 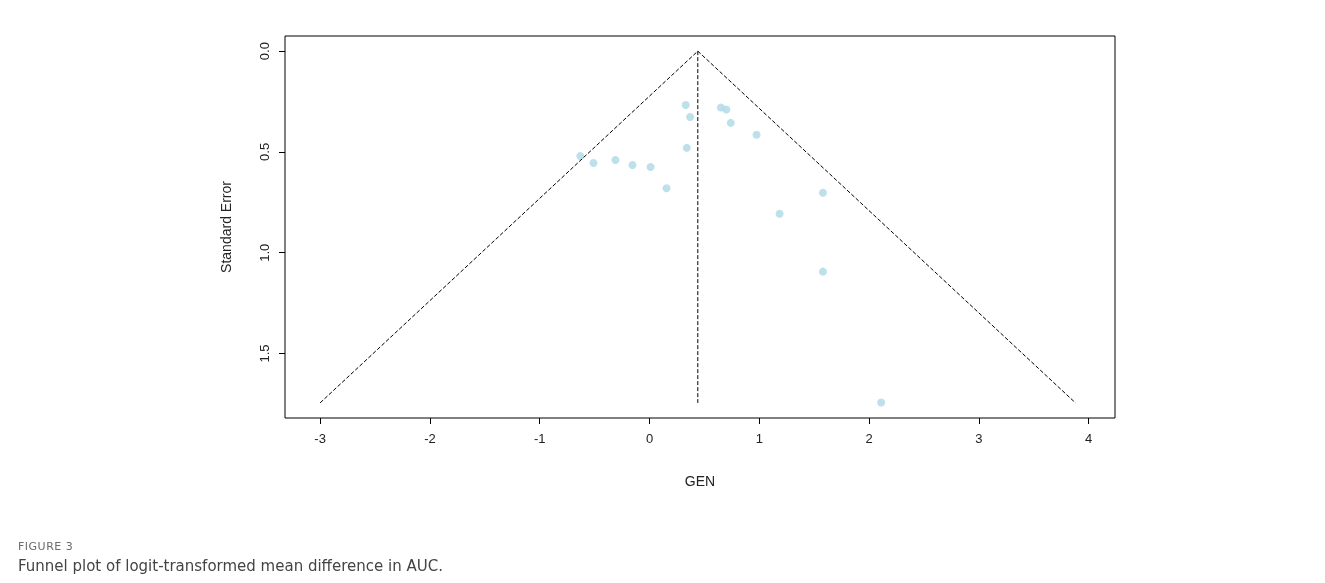 I want to click on x-tick-label: 1, so click(x=759, y=438).